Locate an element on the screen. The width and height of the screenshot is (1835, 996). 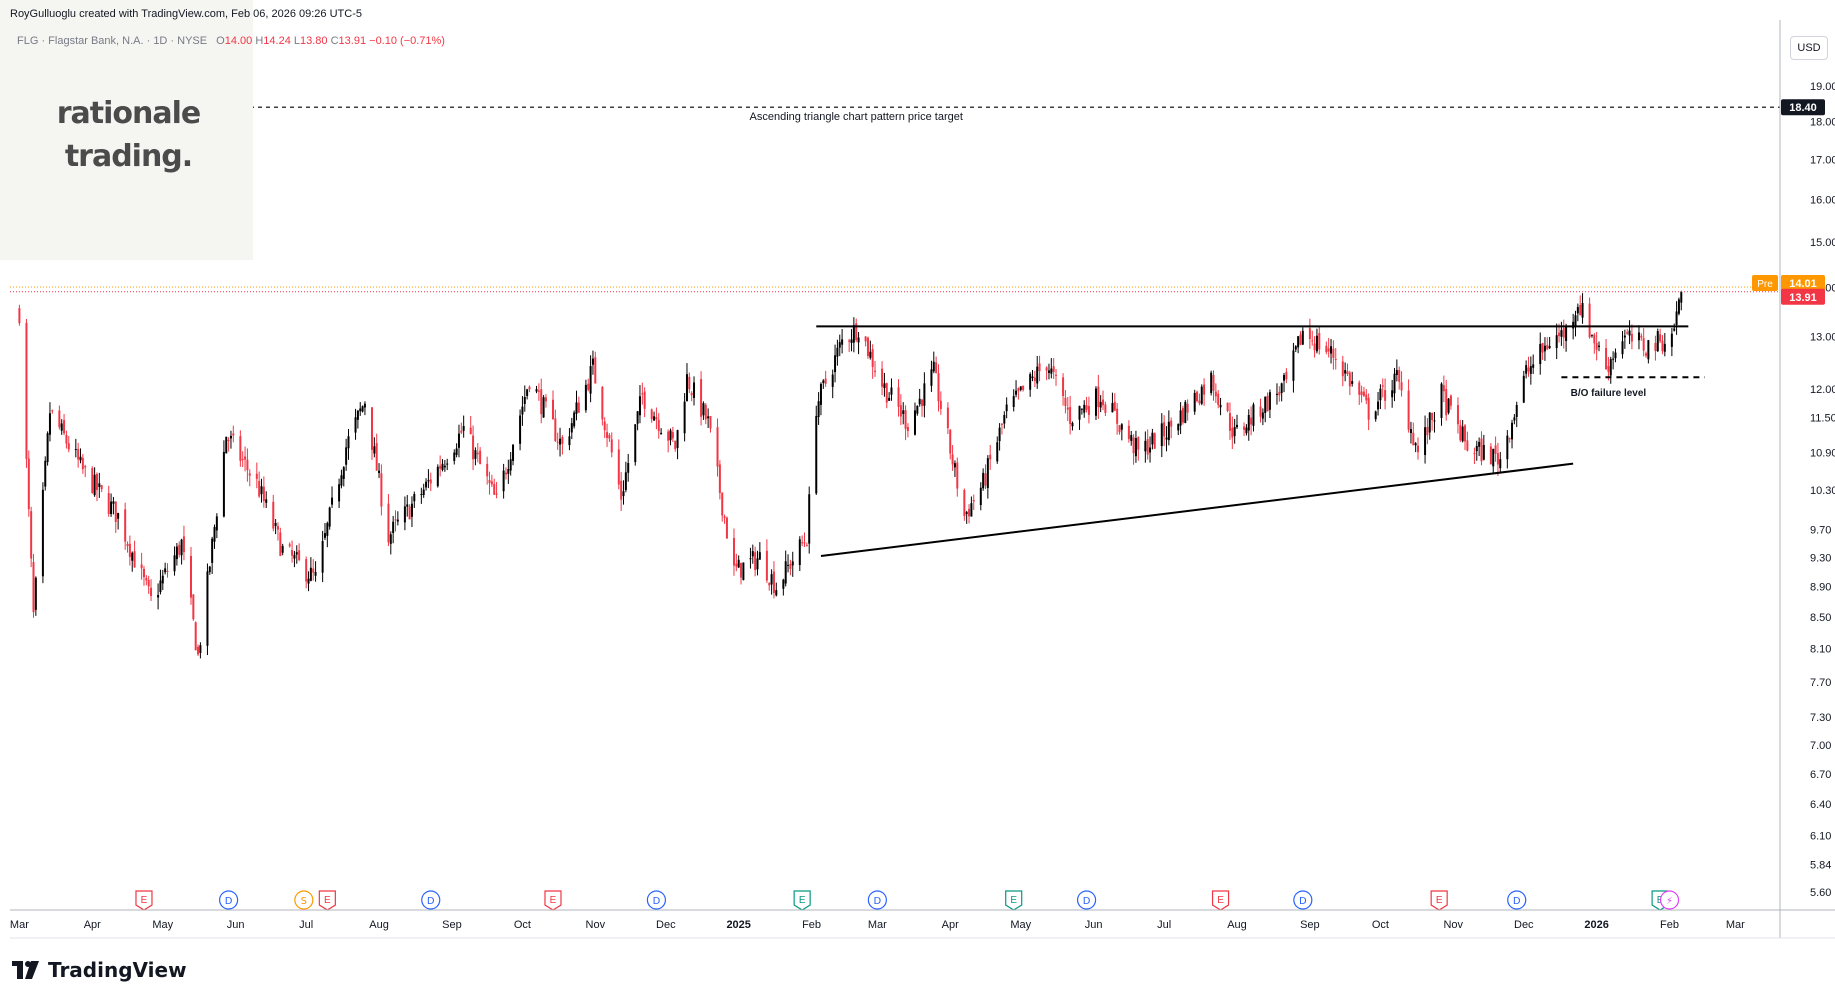
event-marker-news: ⚡ is located at coordinates (1669, 900).